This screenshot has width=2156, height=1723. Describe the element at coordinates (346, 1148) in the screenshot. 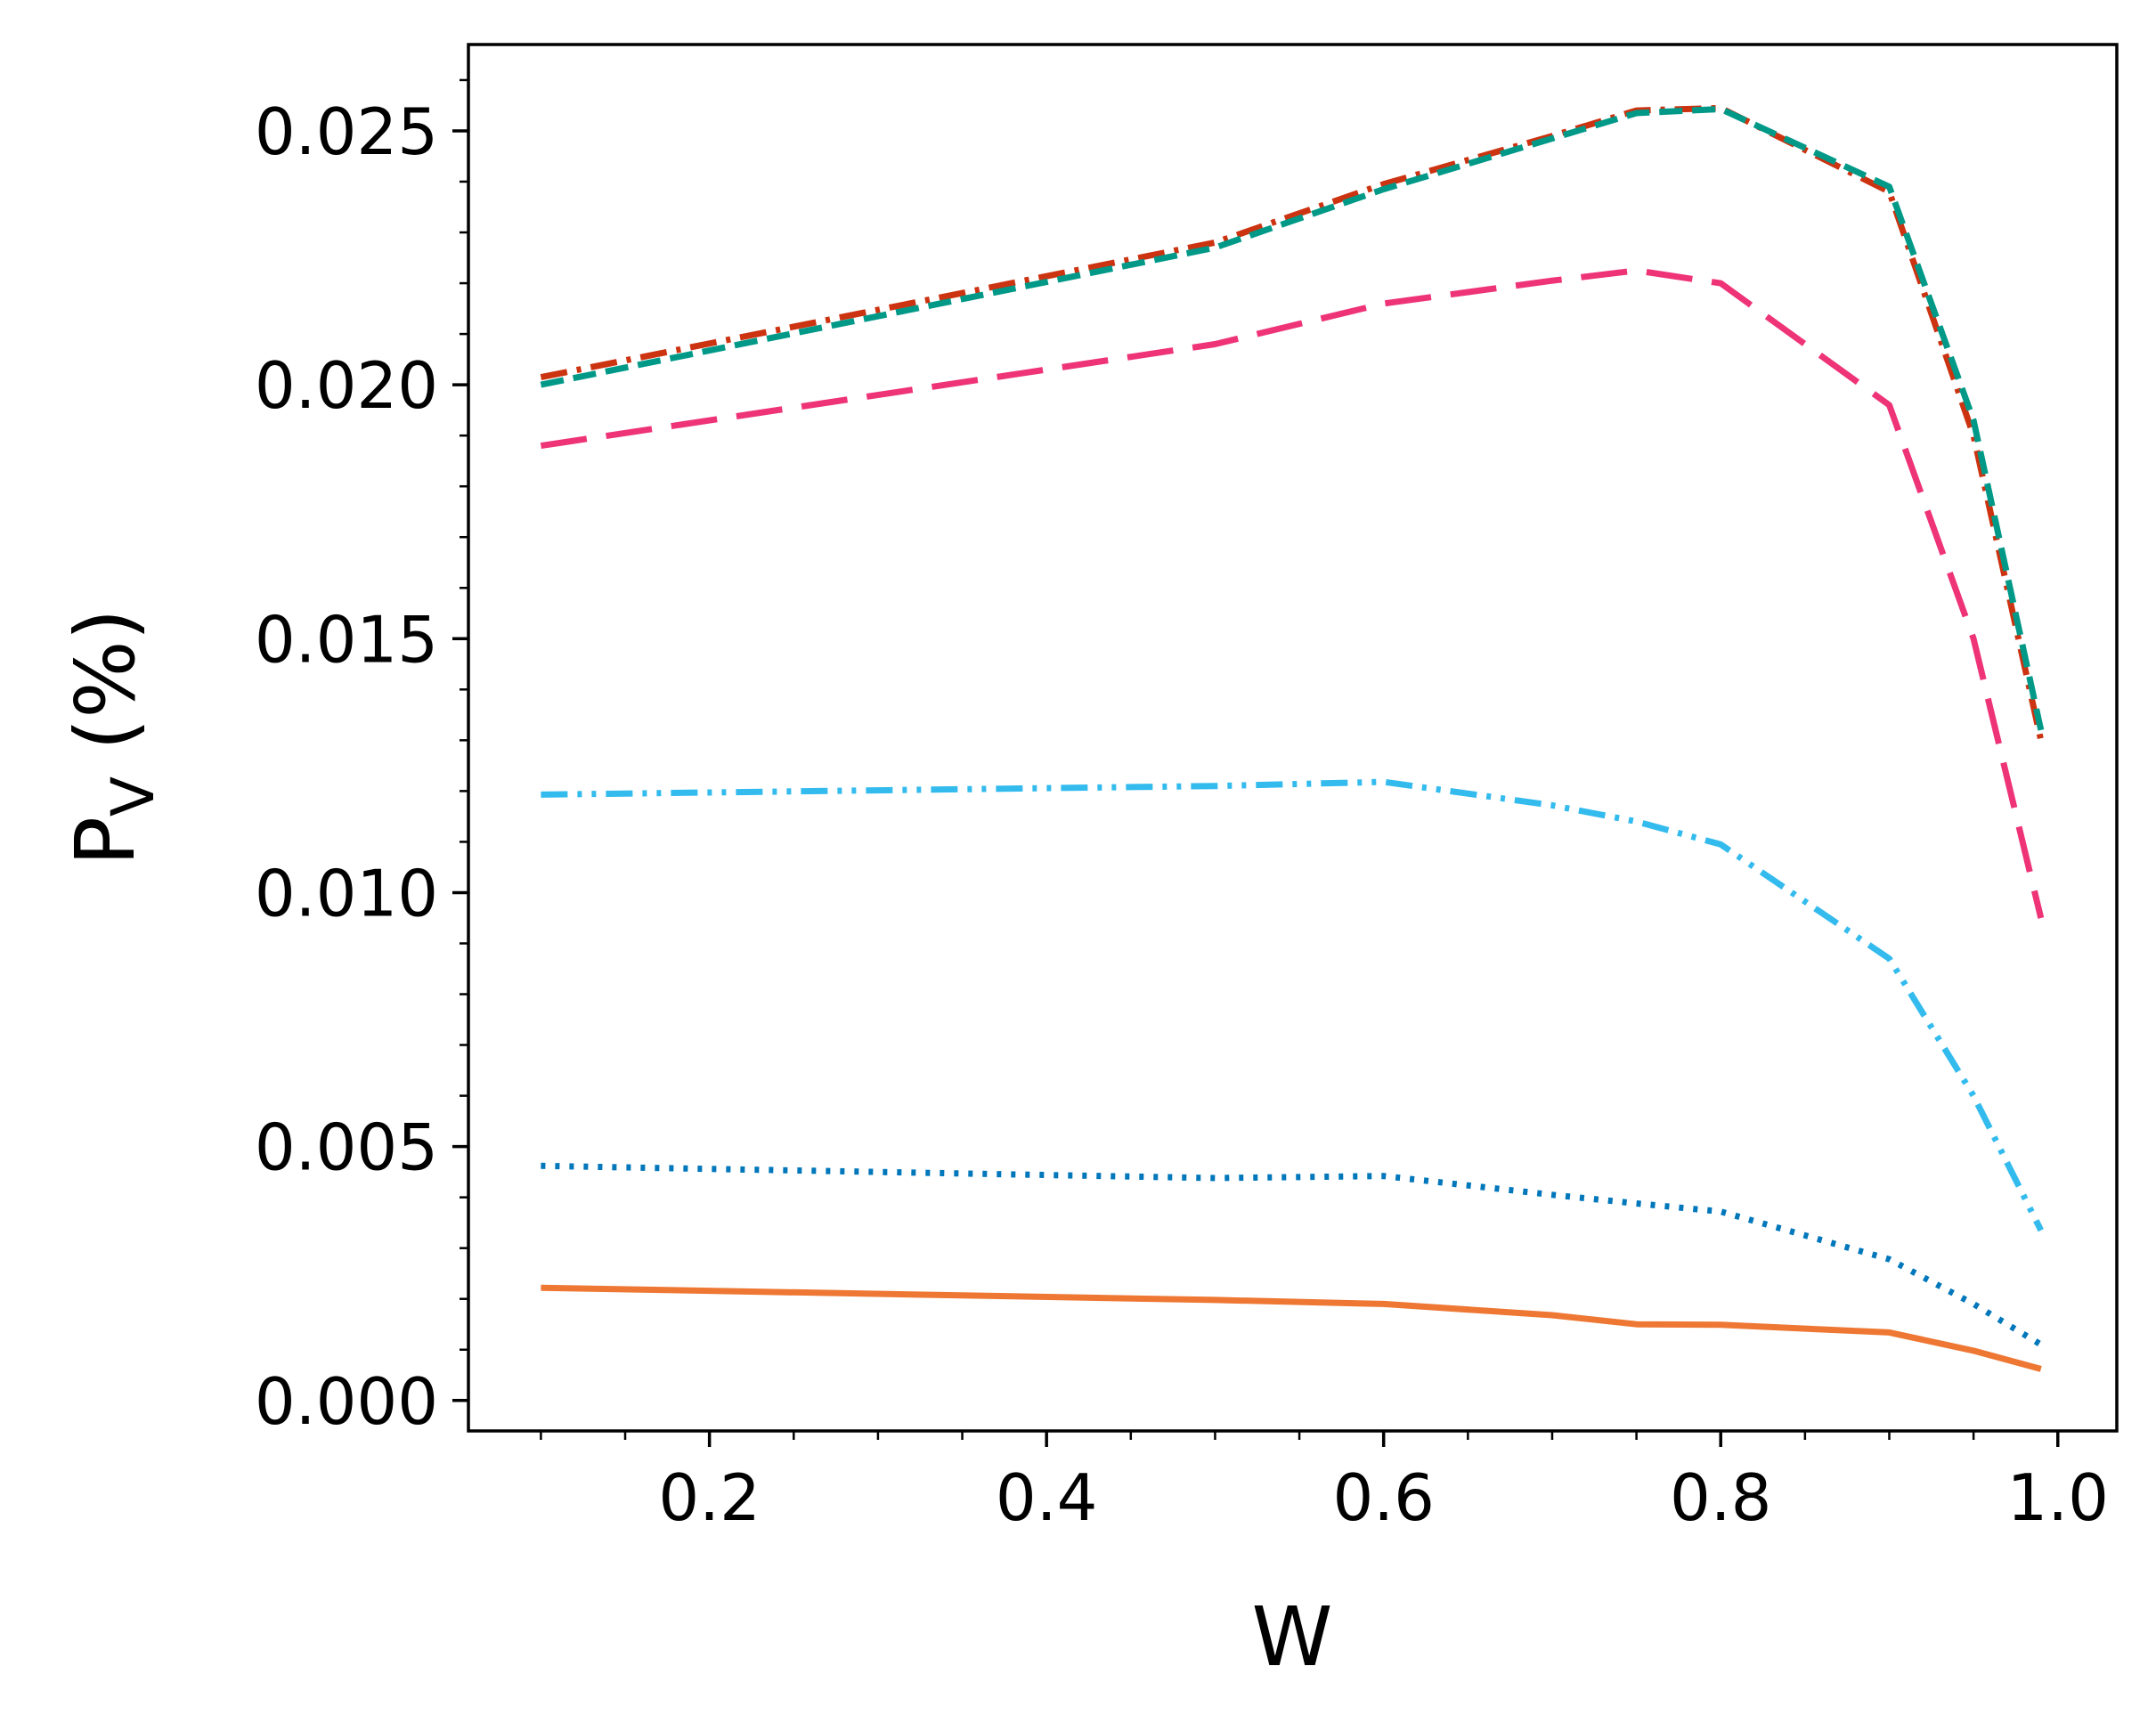

I see `y-tick-label: 0.005` at that location.